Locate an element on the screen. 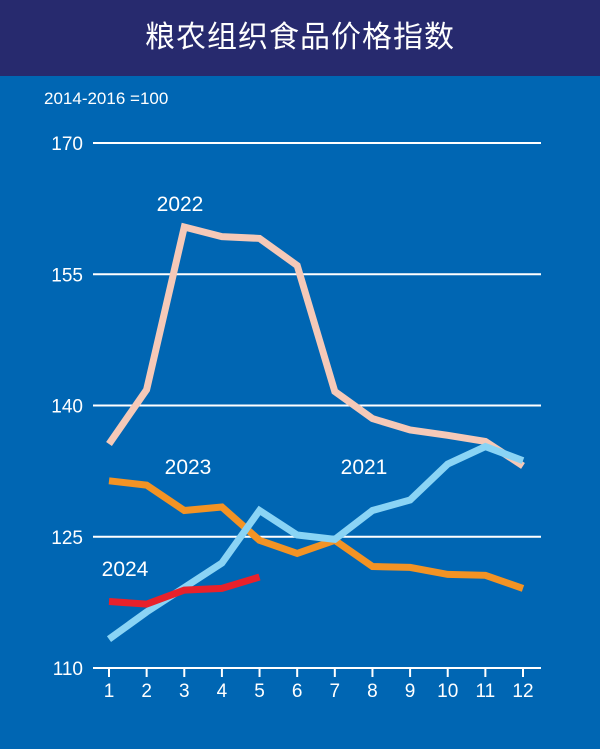  x-tick-label: 11 is located at coordinates (485, 691).